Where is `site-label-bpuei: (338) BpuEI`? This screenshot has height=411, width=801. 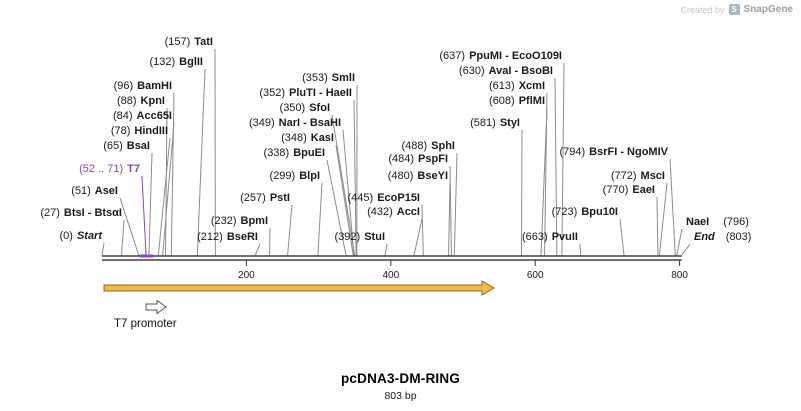 site-label-bpuei: (338) BpuEI is located at coordinates (294, 153).